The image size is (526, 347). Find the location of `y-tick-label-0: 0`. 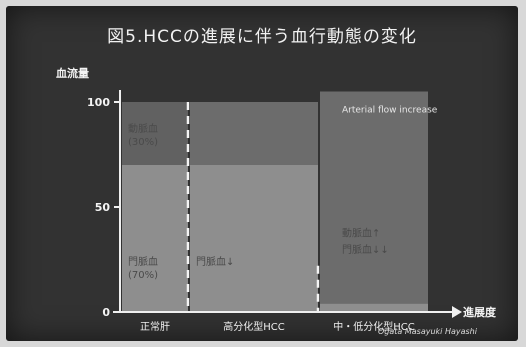

y-tick-label-0: 0 is located at coordinates (106, 312).